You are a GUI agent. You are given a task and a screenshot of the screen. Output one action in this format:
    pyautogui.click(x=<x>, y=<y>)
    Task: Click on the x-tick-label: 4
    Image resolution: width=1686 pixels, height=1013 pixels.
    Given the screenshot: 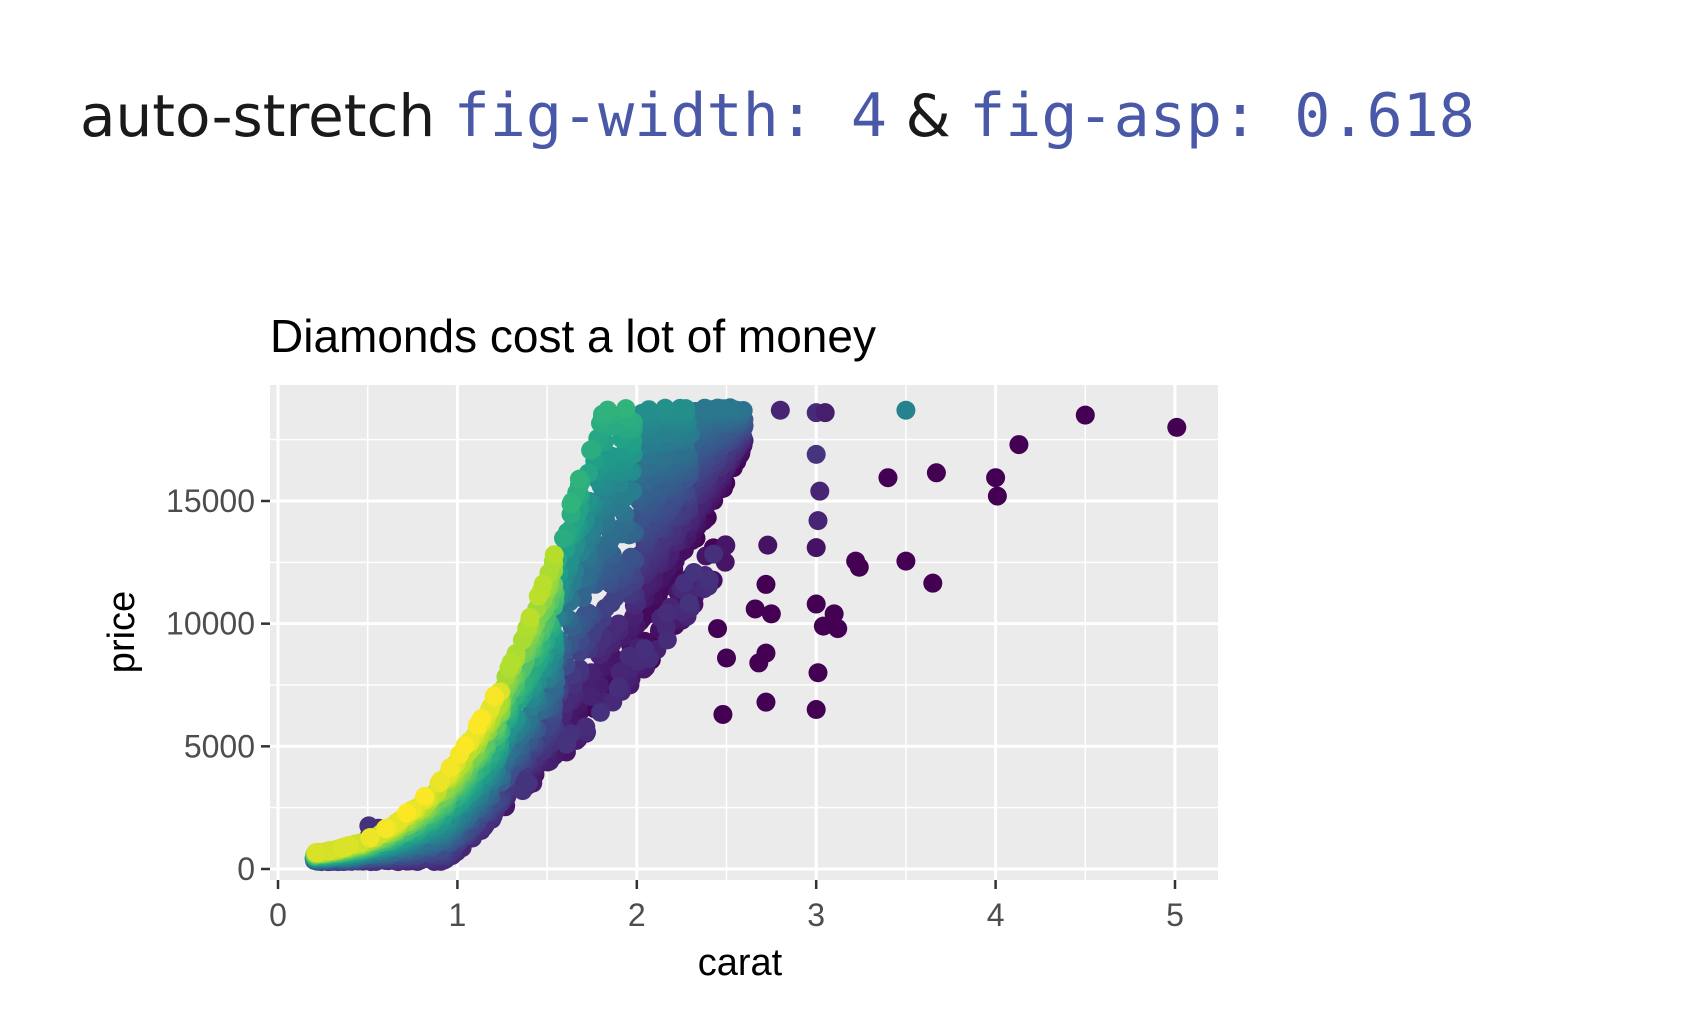 What is the action you would take?
    pyautogui.click(x=996, y=915)
    